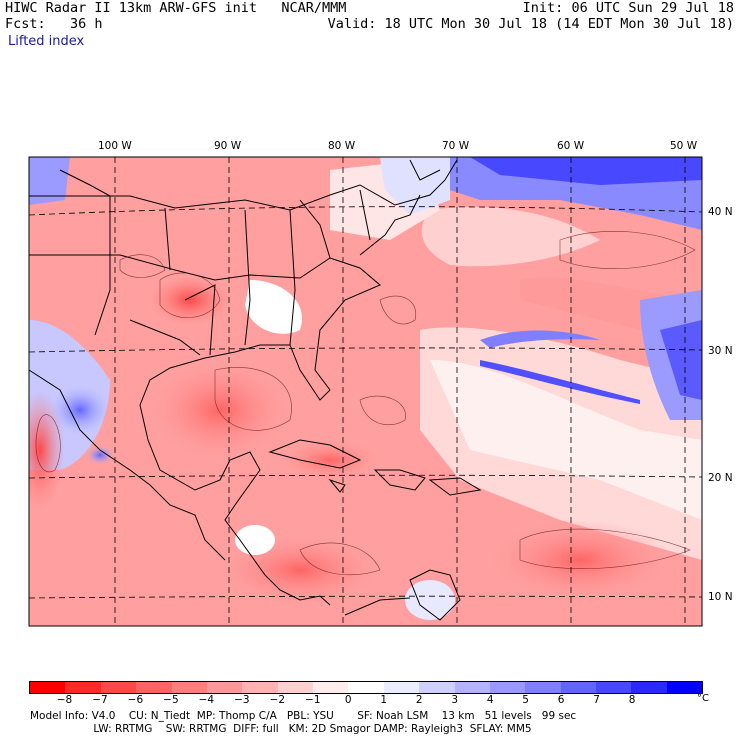  What do you see at coordinates (419, 700) in the screenshot?
I see `colorbar-tick-label: 2` at bounding box center [419, 700].